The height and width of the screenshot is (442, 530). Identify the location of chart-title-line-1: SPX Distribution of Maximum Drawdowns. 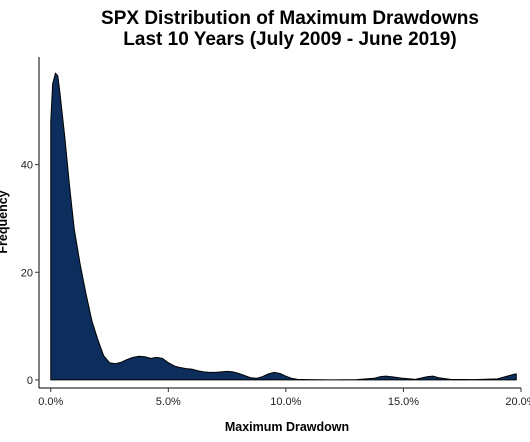
(290, 18).